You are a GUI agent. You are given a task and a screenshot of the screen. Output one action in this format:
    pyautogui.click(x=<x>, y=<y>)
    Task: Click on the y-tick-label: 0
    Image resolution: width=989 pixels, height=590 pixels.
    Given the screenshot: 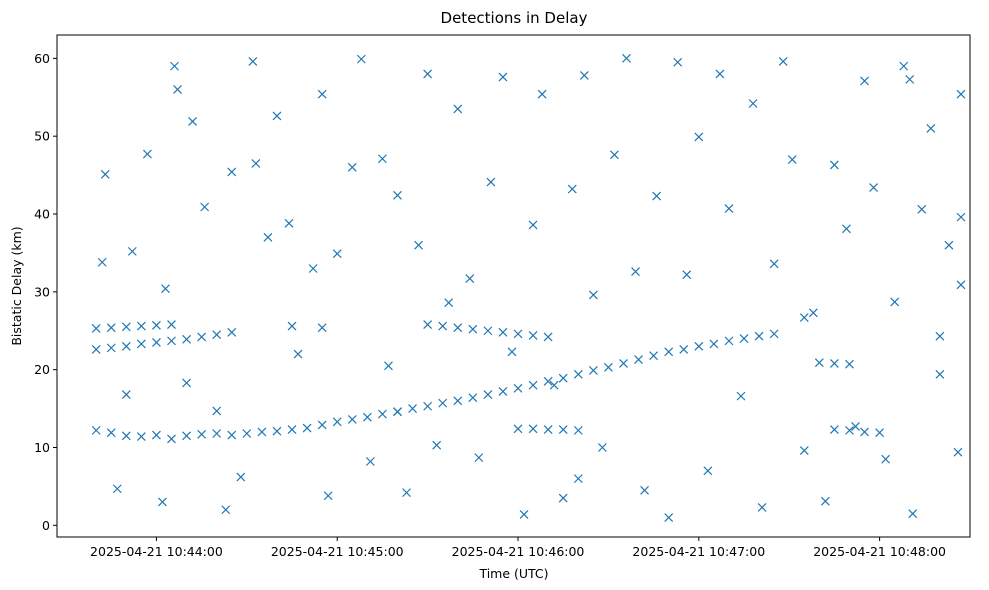 What is the action you would take?
    pyautogui.click(x=46, y=525)
    